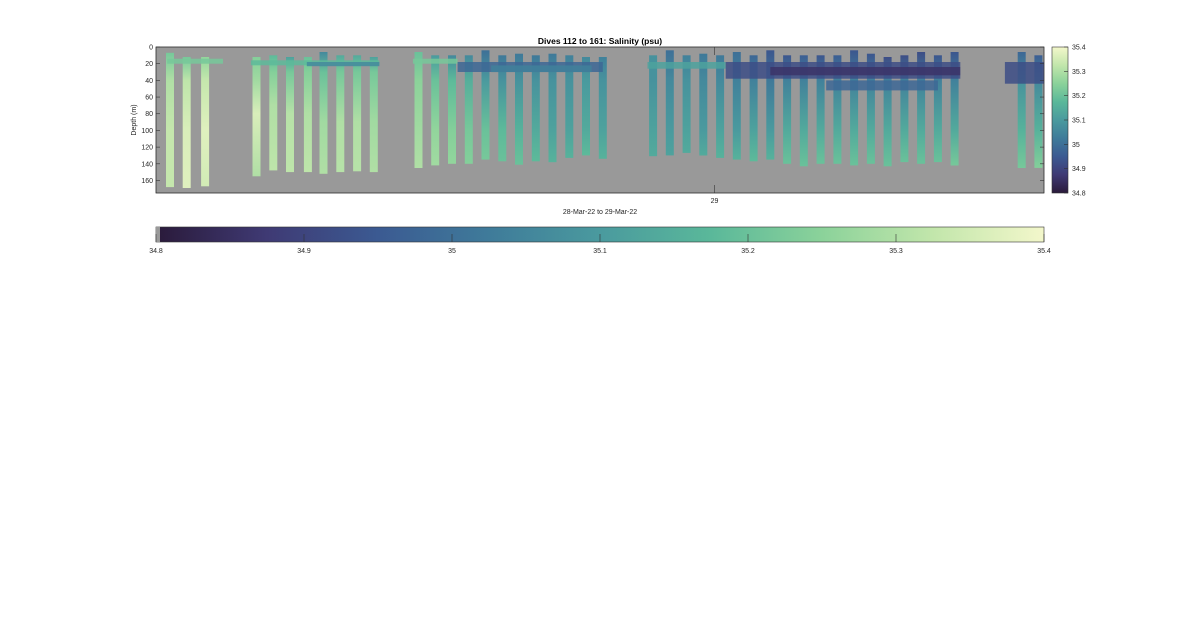  What do you see at coordinates (149, 114) in the screenshot?
I see `y-tick-label: 80` at bounding box center [149, 114].